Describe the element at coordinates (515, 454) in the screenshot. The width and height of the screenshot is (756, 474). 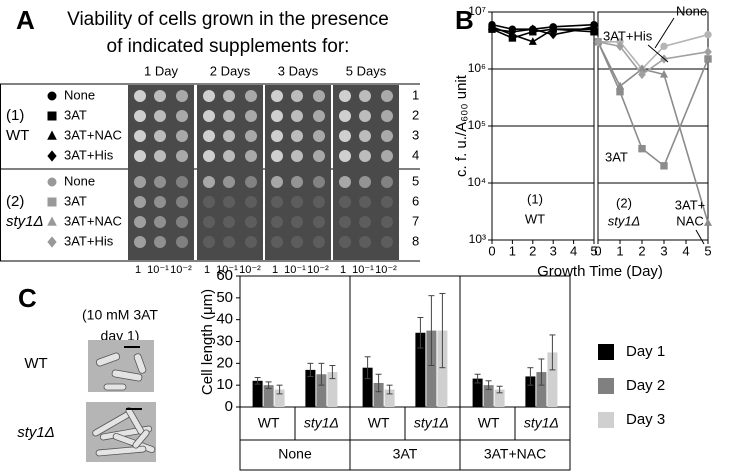
I see `group-label: 3AT+NAC` at that location.